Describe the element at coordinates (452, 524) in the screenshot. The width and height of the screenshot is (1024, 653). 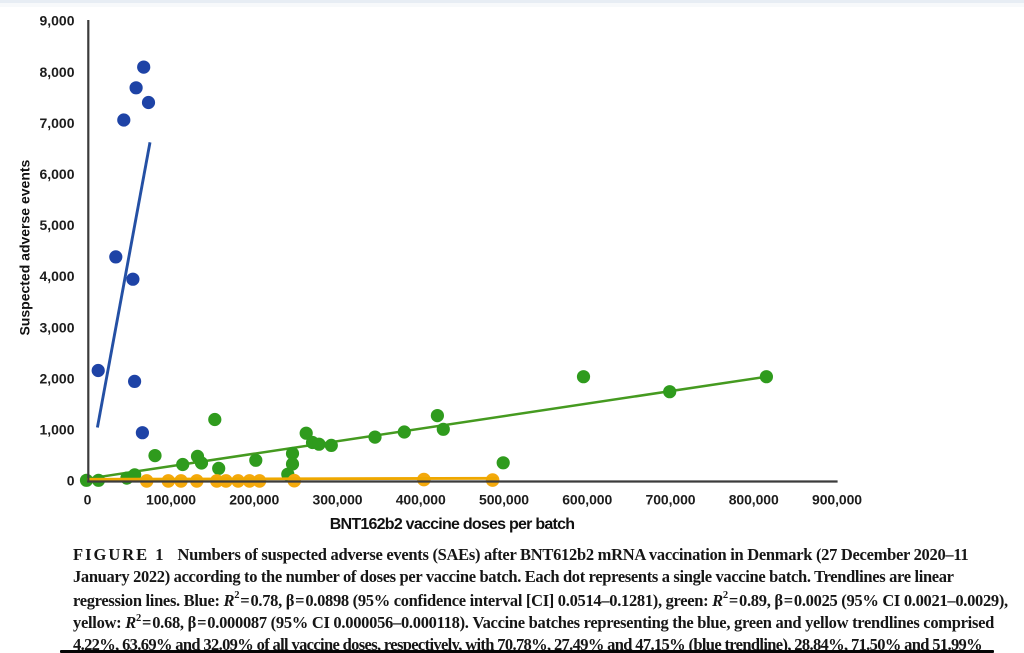
I see `svg-text:BNT162b2 vaccine doses per bat: BNT162b2 vaccine doses per batch` at that location.